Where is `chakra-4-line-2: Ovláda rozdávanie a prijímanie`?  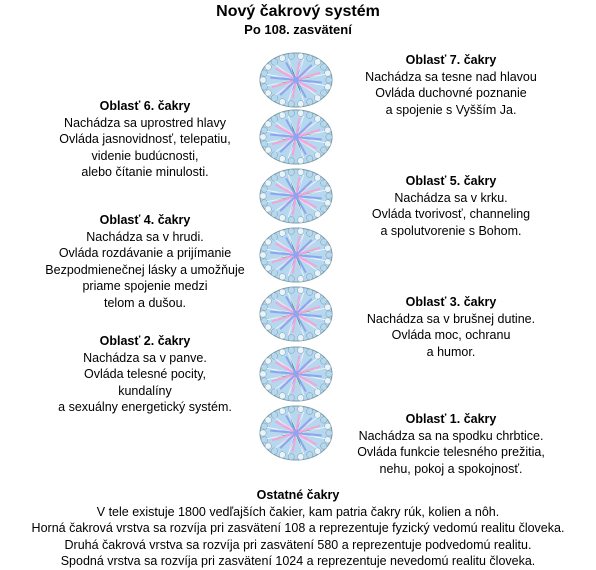
chakra-4-line-2: Ovláda rozdávanie a prijímanie is located at coordinates (145, 253).